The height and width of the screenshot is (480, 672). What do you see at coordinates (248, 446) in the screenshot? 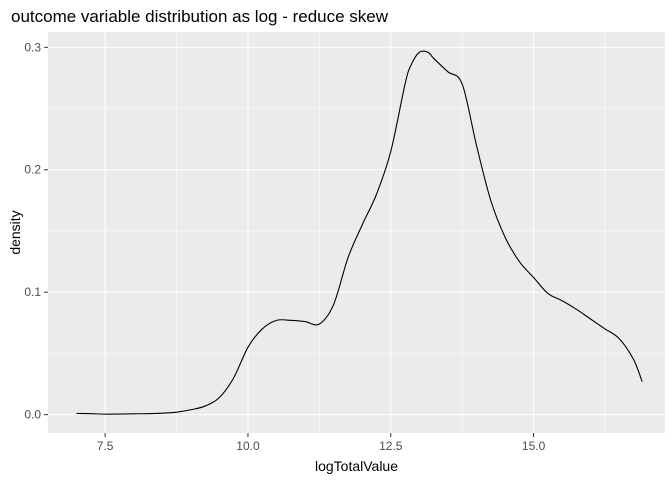
I see `x-tick-label: 10.0` at bounding box center [248, 446].